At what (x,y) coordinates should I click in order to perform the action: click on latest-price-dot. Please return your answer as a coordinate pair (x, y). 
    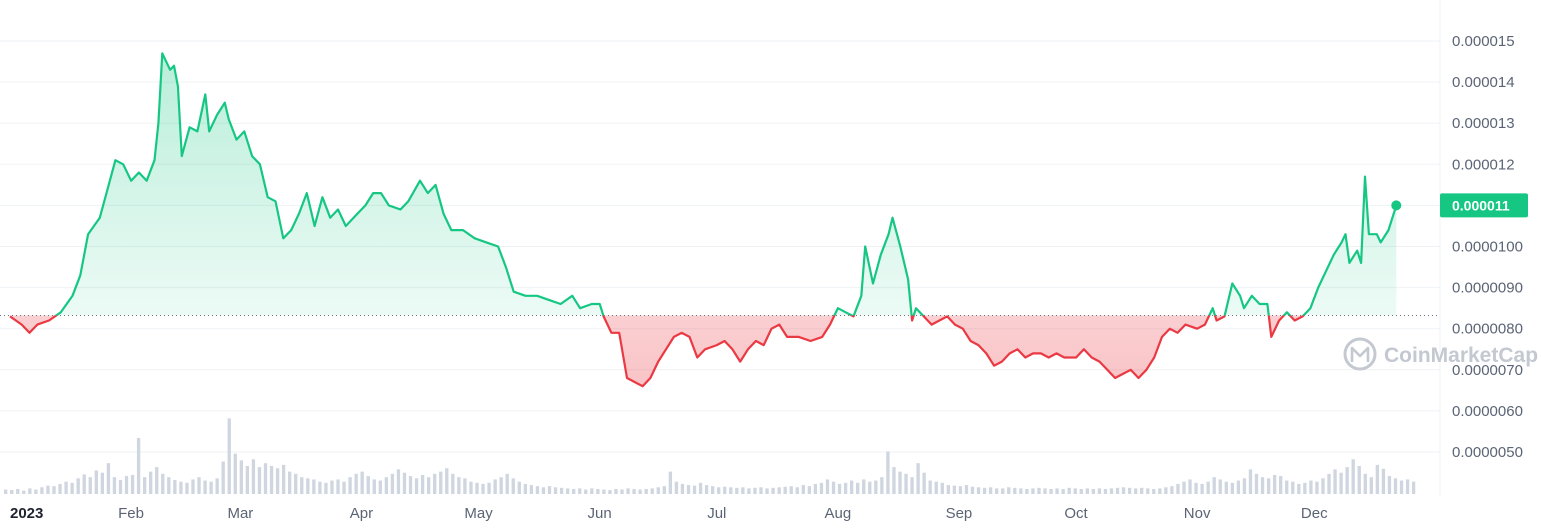
    Looking at the image, I should click on (1396, 205).